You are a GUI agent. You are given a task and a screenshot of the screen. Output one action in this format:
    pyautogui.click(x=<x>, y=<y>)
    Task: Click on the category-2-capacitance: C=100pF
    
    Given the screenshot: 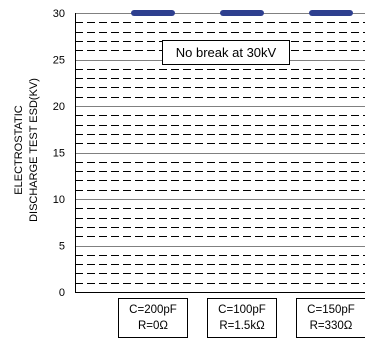 What is the action you would take?
    pyautogui.click(x=242, y=310)
    